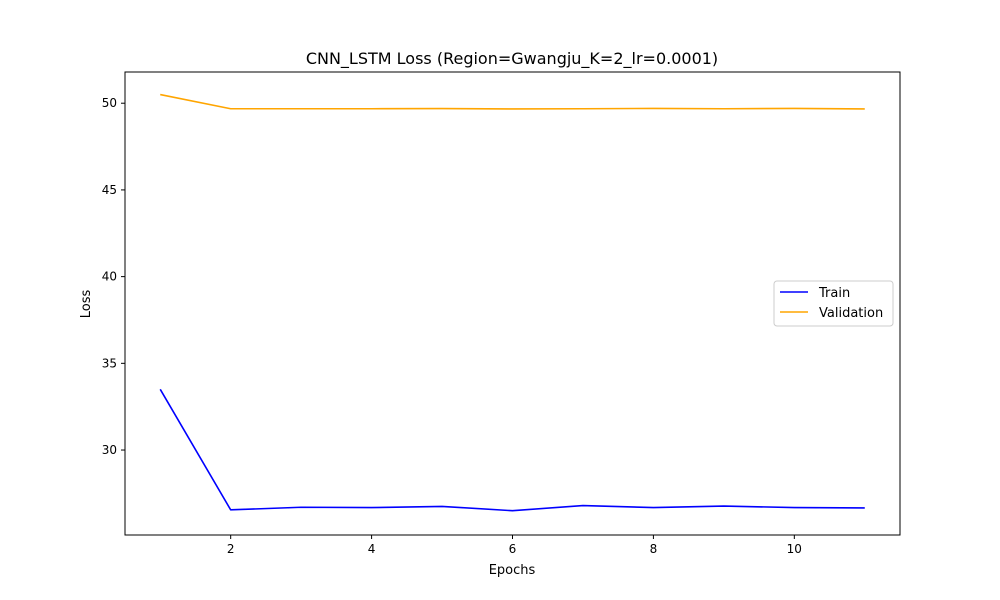 Image resolution: width=1000 pixels, height=600 pixels. What do you see at coordinates (109, 277) in the screenshot?
I see `y-tick-label: 40` at bounding box center [109, 277].